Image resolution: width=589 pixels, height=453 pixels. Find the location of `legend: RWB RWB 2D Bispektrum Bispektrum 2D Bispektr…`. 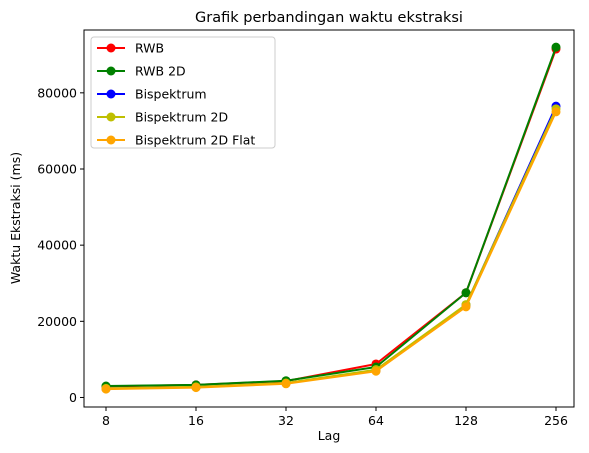

legend: RWB RWB 2D Bispektrum Bispektrum 2D Bispektr… is located at coordinates (183, 92).